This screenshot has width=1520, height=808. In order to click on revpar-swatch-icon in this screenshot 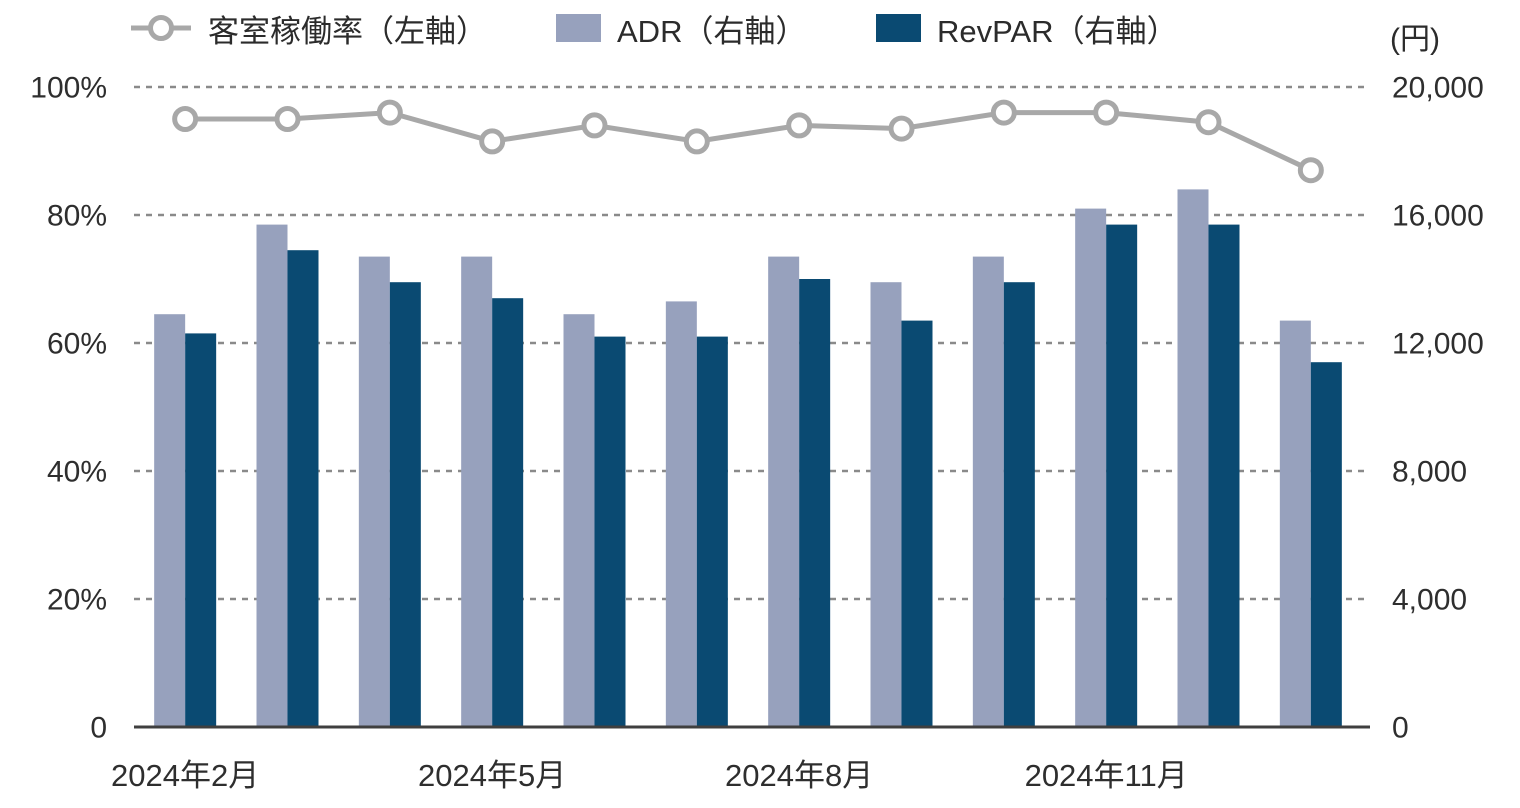, I will do `click(898, 28)`.